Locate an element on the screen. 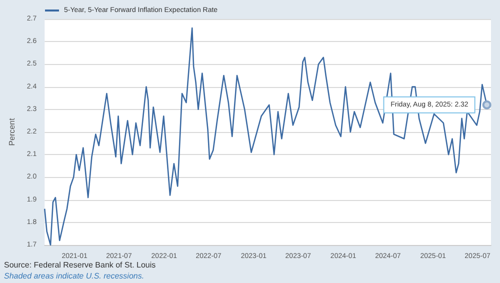 The height and width of the screenshot is (283, 500). source-note: Source: Federal Reserve Bank of St. Louis is located at coordinates (80, 265).